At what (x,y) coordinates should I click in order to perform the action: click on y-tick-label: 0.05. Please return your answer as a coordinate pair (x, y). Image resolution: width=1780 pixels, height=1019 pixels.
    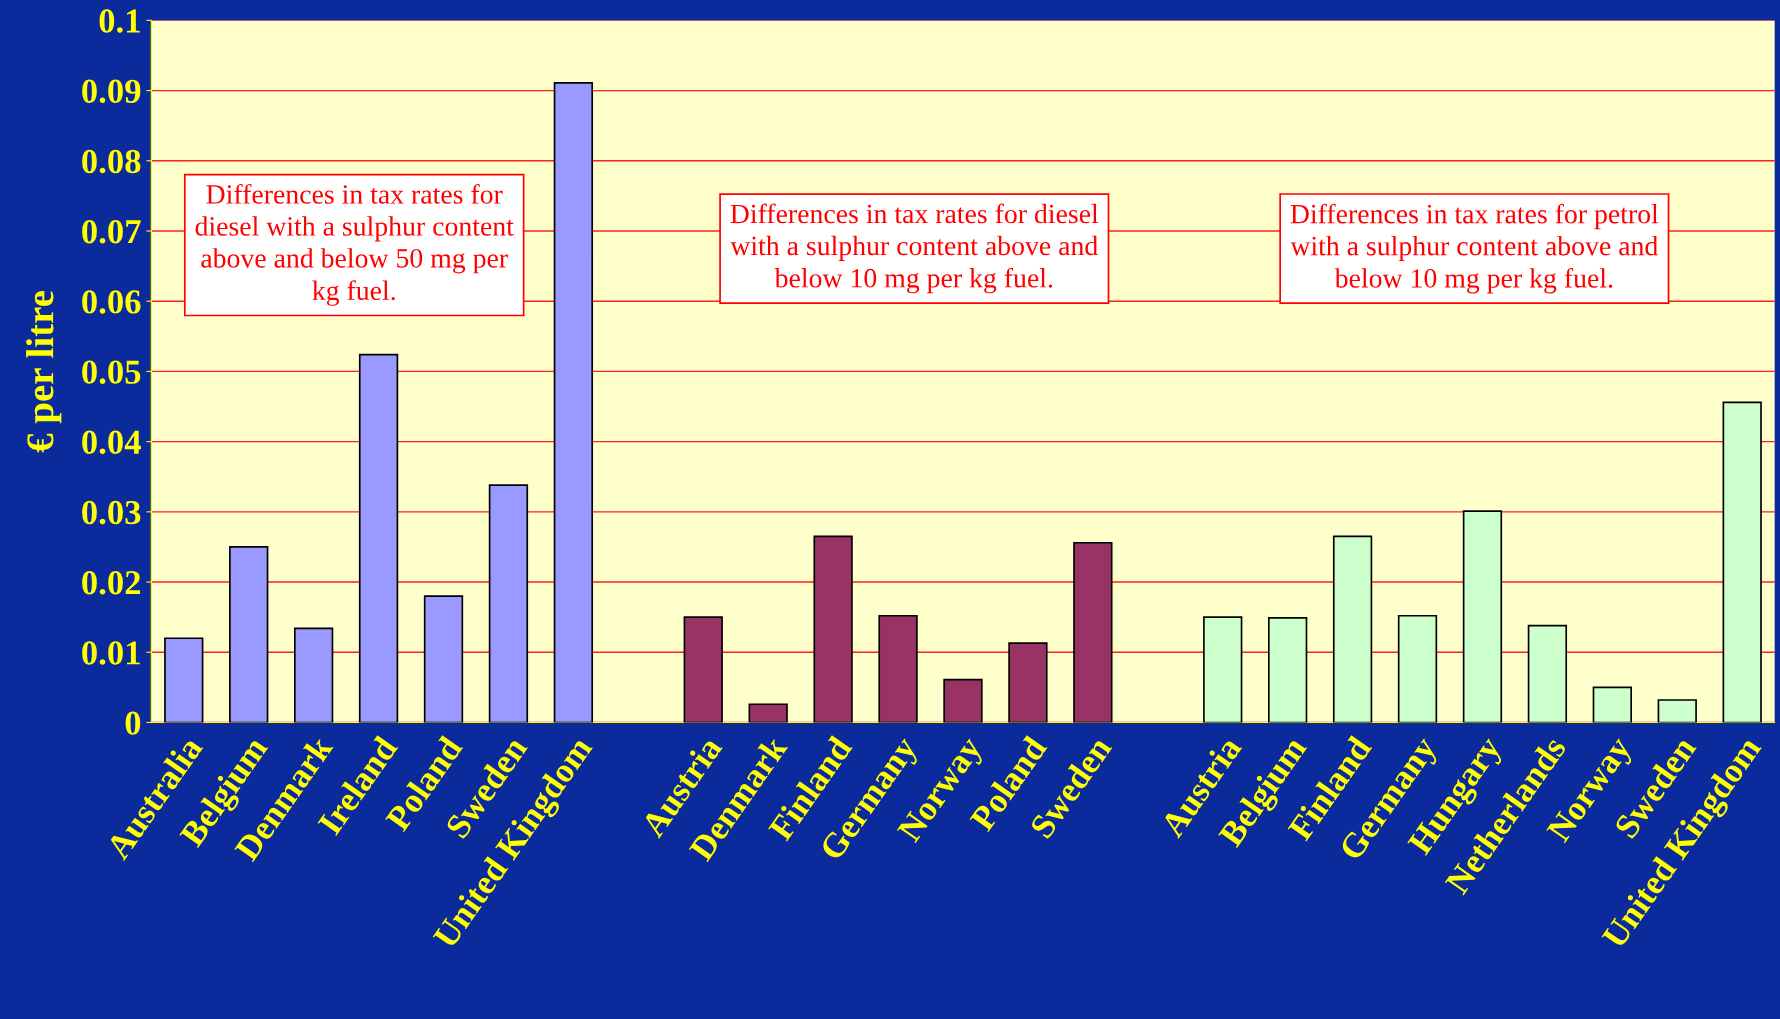
    Looking at the image, I should click on (111, 372).